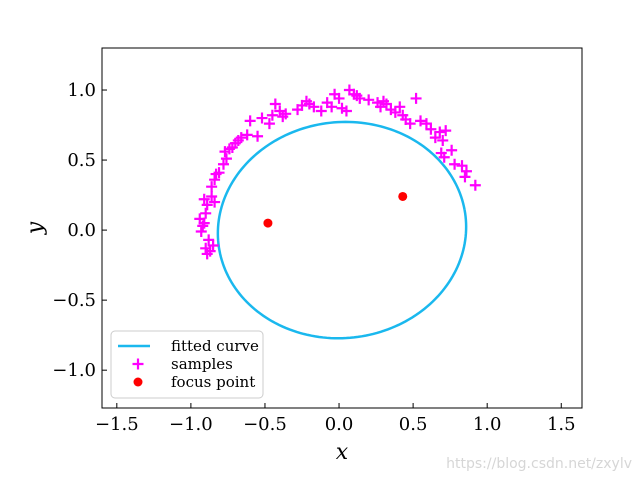 The width and height of the screenshot is (640, 480). What do you see at coordinates (265, 424) in the screenshot?
I see `x-tick-label: −0.5` at bounding box center [265, 424].